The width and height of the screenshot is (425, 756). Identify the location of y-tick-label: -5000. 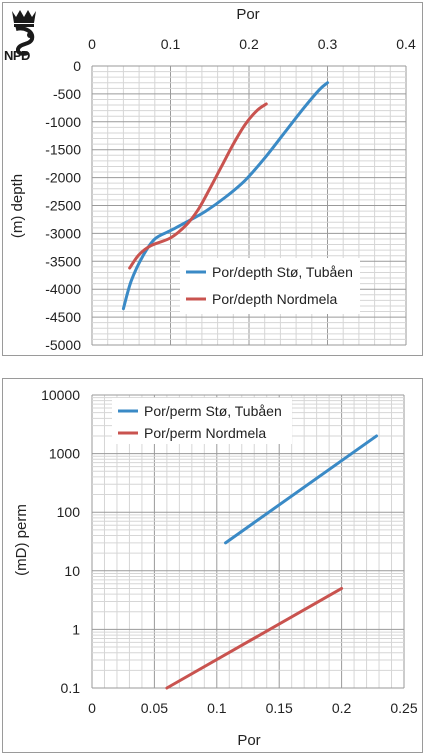
(63, 345).